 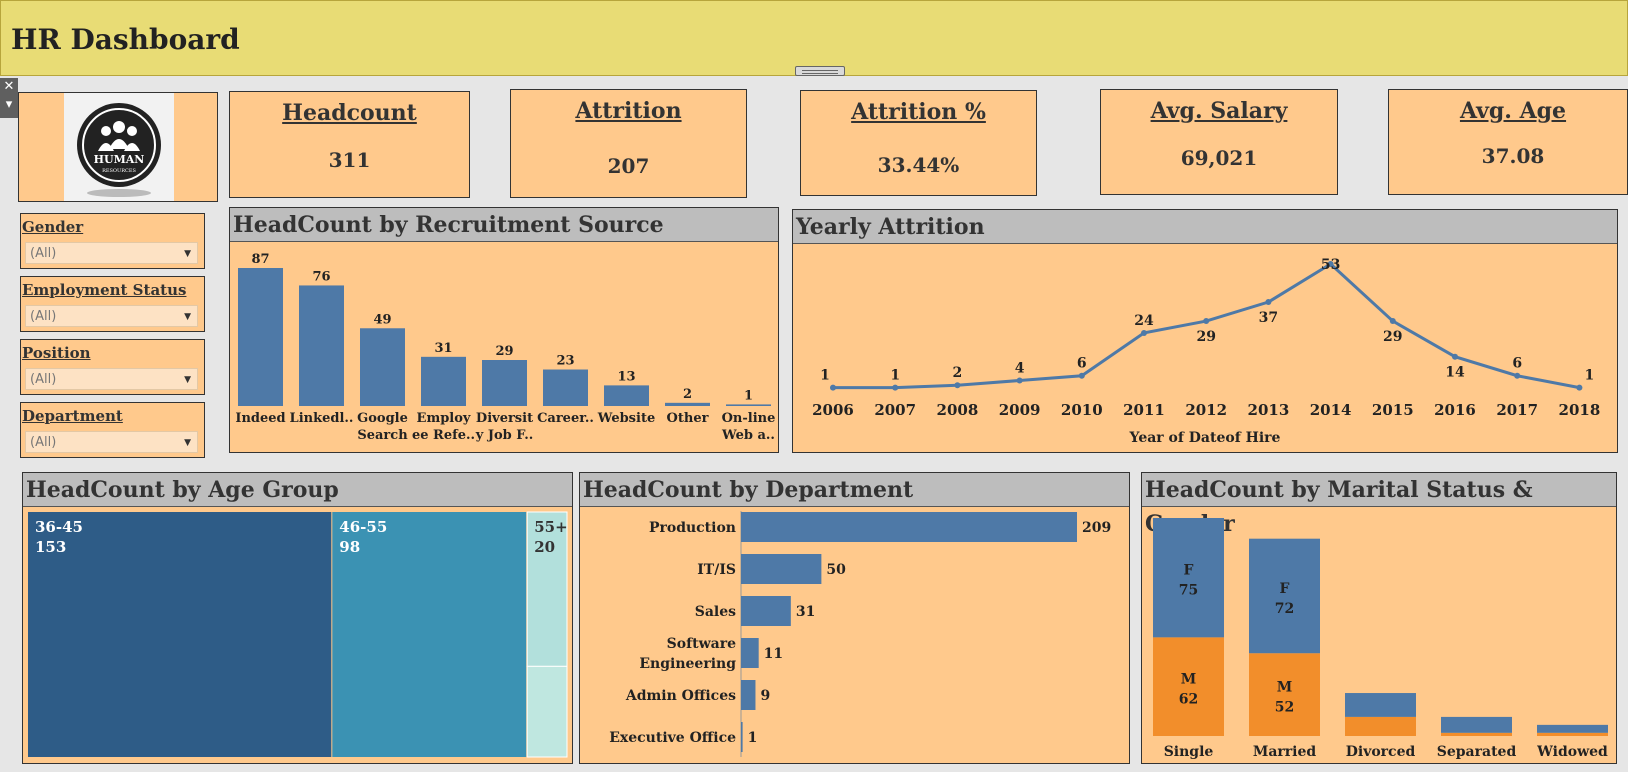 What do you see at coordinates (716, 570) in the screenshot?
I see `category-label: IT/IS` at bounding box center [716, 570].